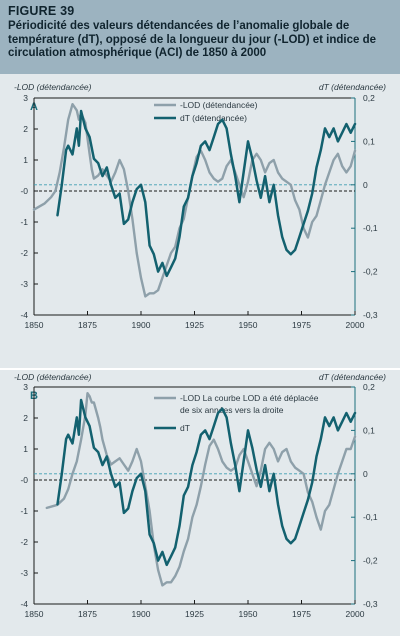  I want to click on panel-divider, so click(200, 369).